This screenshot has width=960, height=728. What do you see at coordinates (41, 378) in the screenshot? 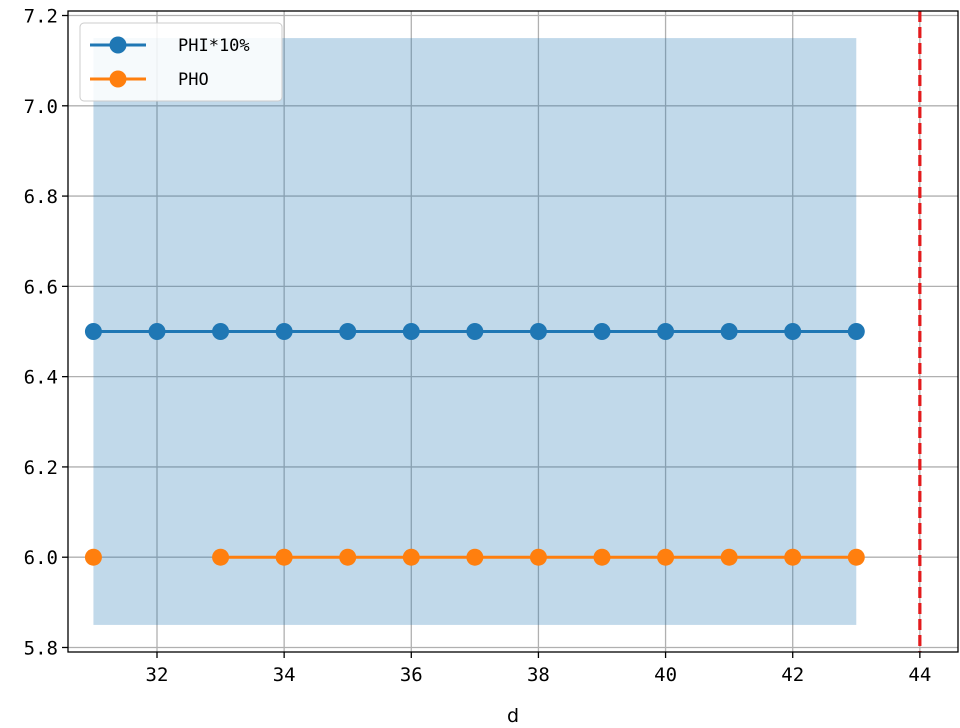
I see `y-tick-label: 6.4` at bounding box center [41, 378].